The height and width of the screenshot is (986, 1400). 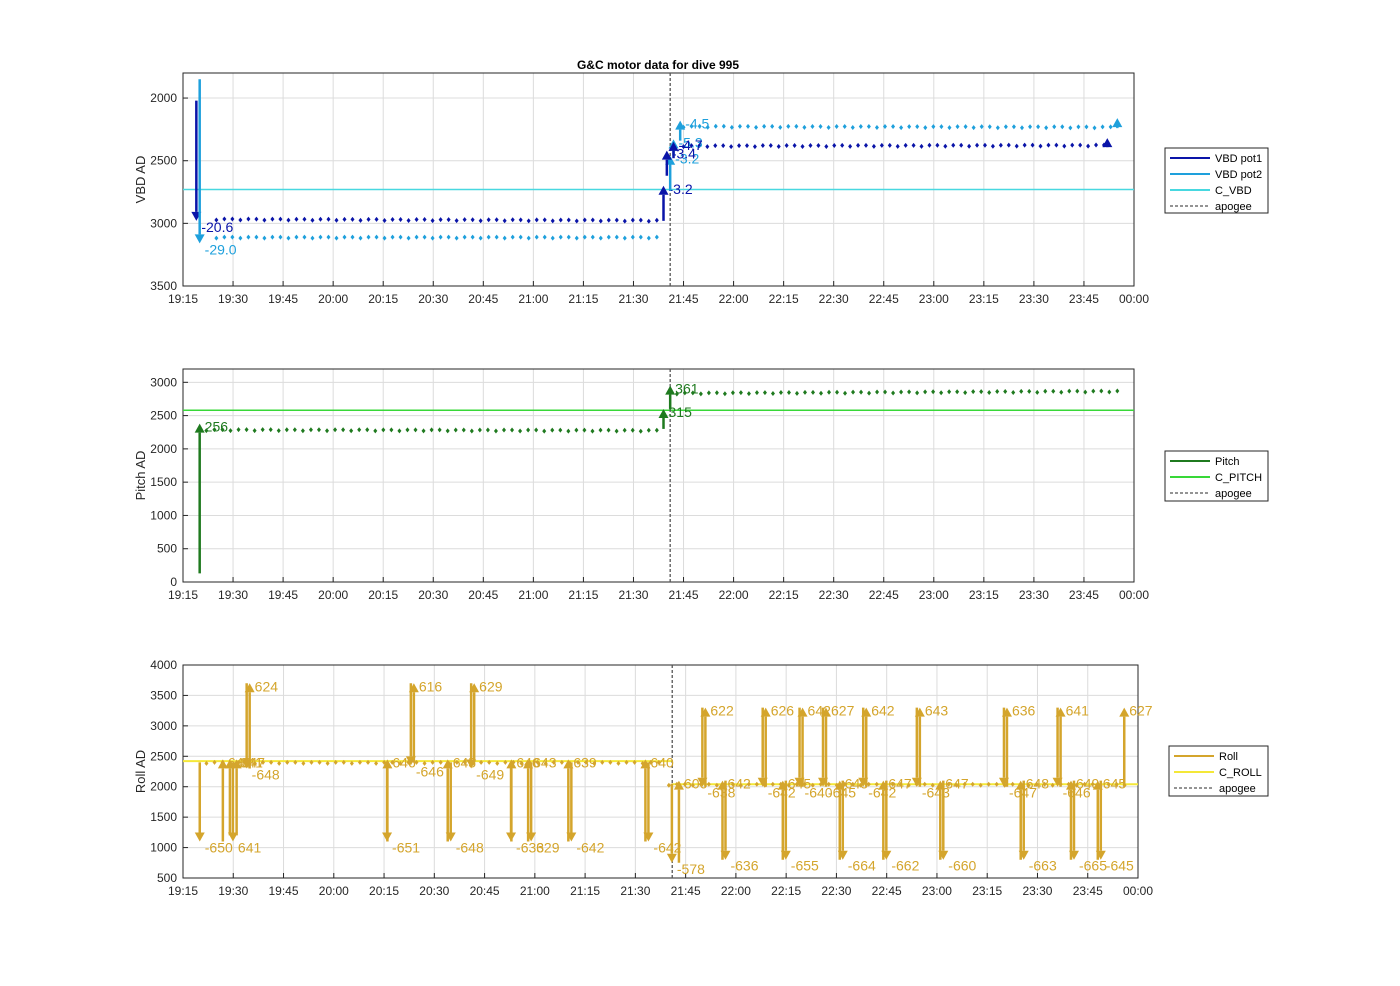 What do you see at coordinates (215, 168) in the screenshot?
I see `motor-arrow: -29.0` at bounding box center [215, 168].